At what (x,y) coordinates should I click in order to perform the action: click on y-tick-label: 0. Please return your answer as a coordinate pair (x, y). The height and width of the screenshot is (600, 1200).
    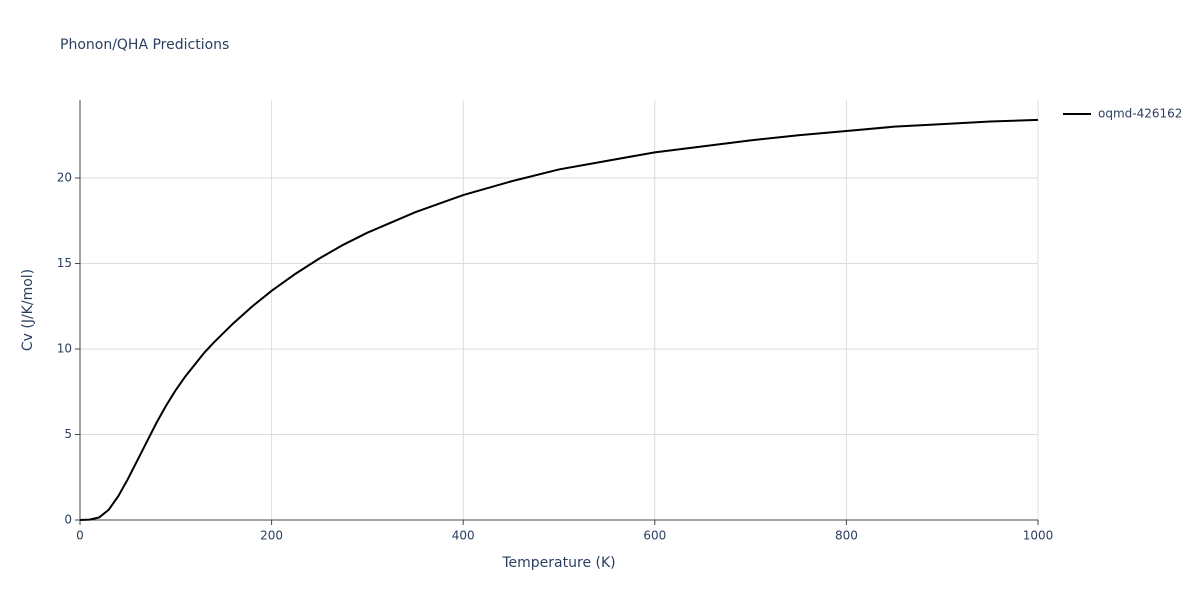
    Looking at the image, I should click on (68, 520).